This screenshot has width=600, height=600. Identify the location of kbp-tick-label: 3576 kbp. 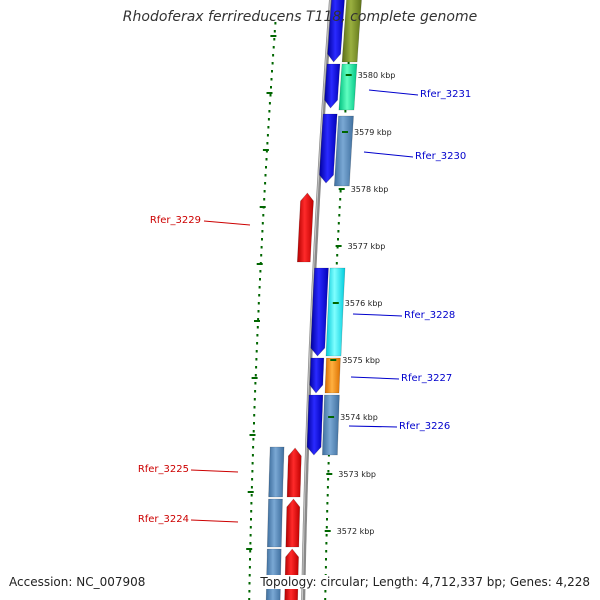
(364, 303).